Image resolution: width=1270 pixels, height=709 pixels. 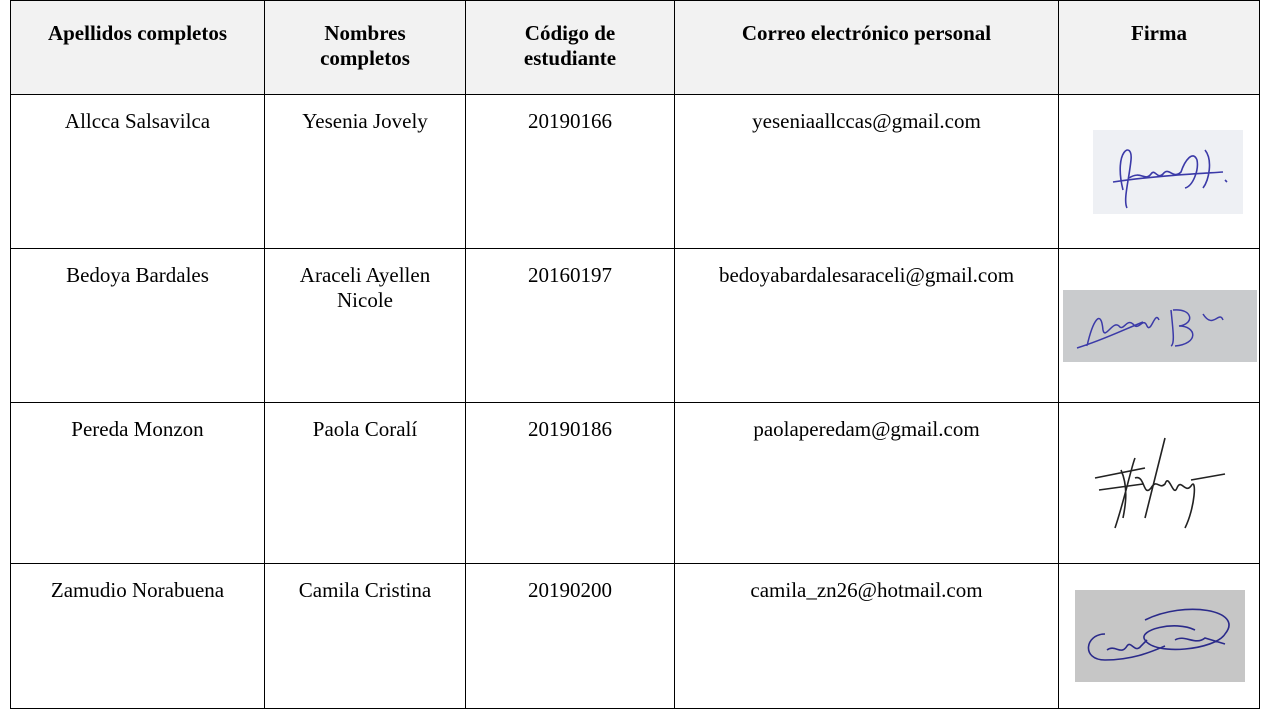 What do you see at coordinates (365, 483) in the screenshot?
I see `cell: Paola Coralí` at bounding box center [365, 483].